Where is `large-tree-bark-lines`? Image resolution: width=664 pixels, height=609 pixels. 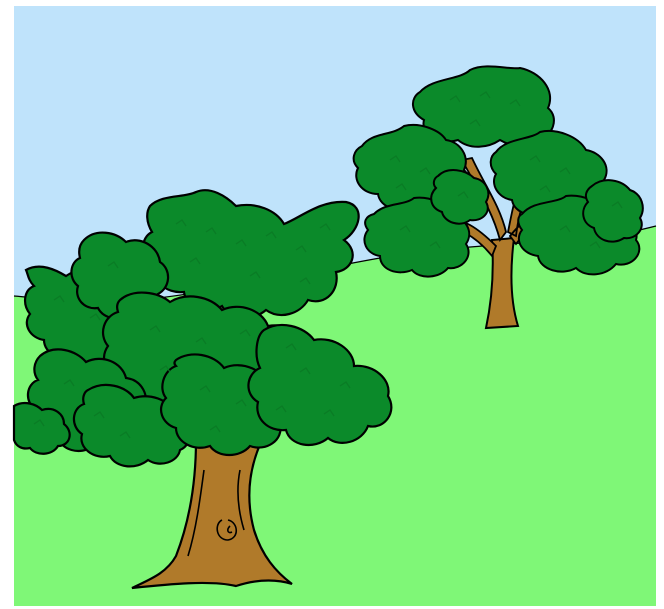
large-tree-bark-lines is located at coordinates (216, 513).